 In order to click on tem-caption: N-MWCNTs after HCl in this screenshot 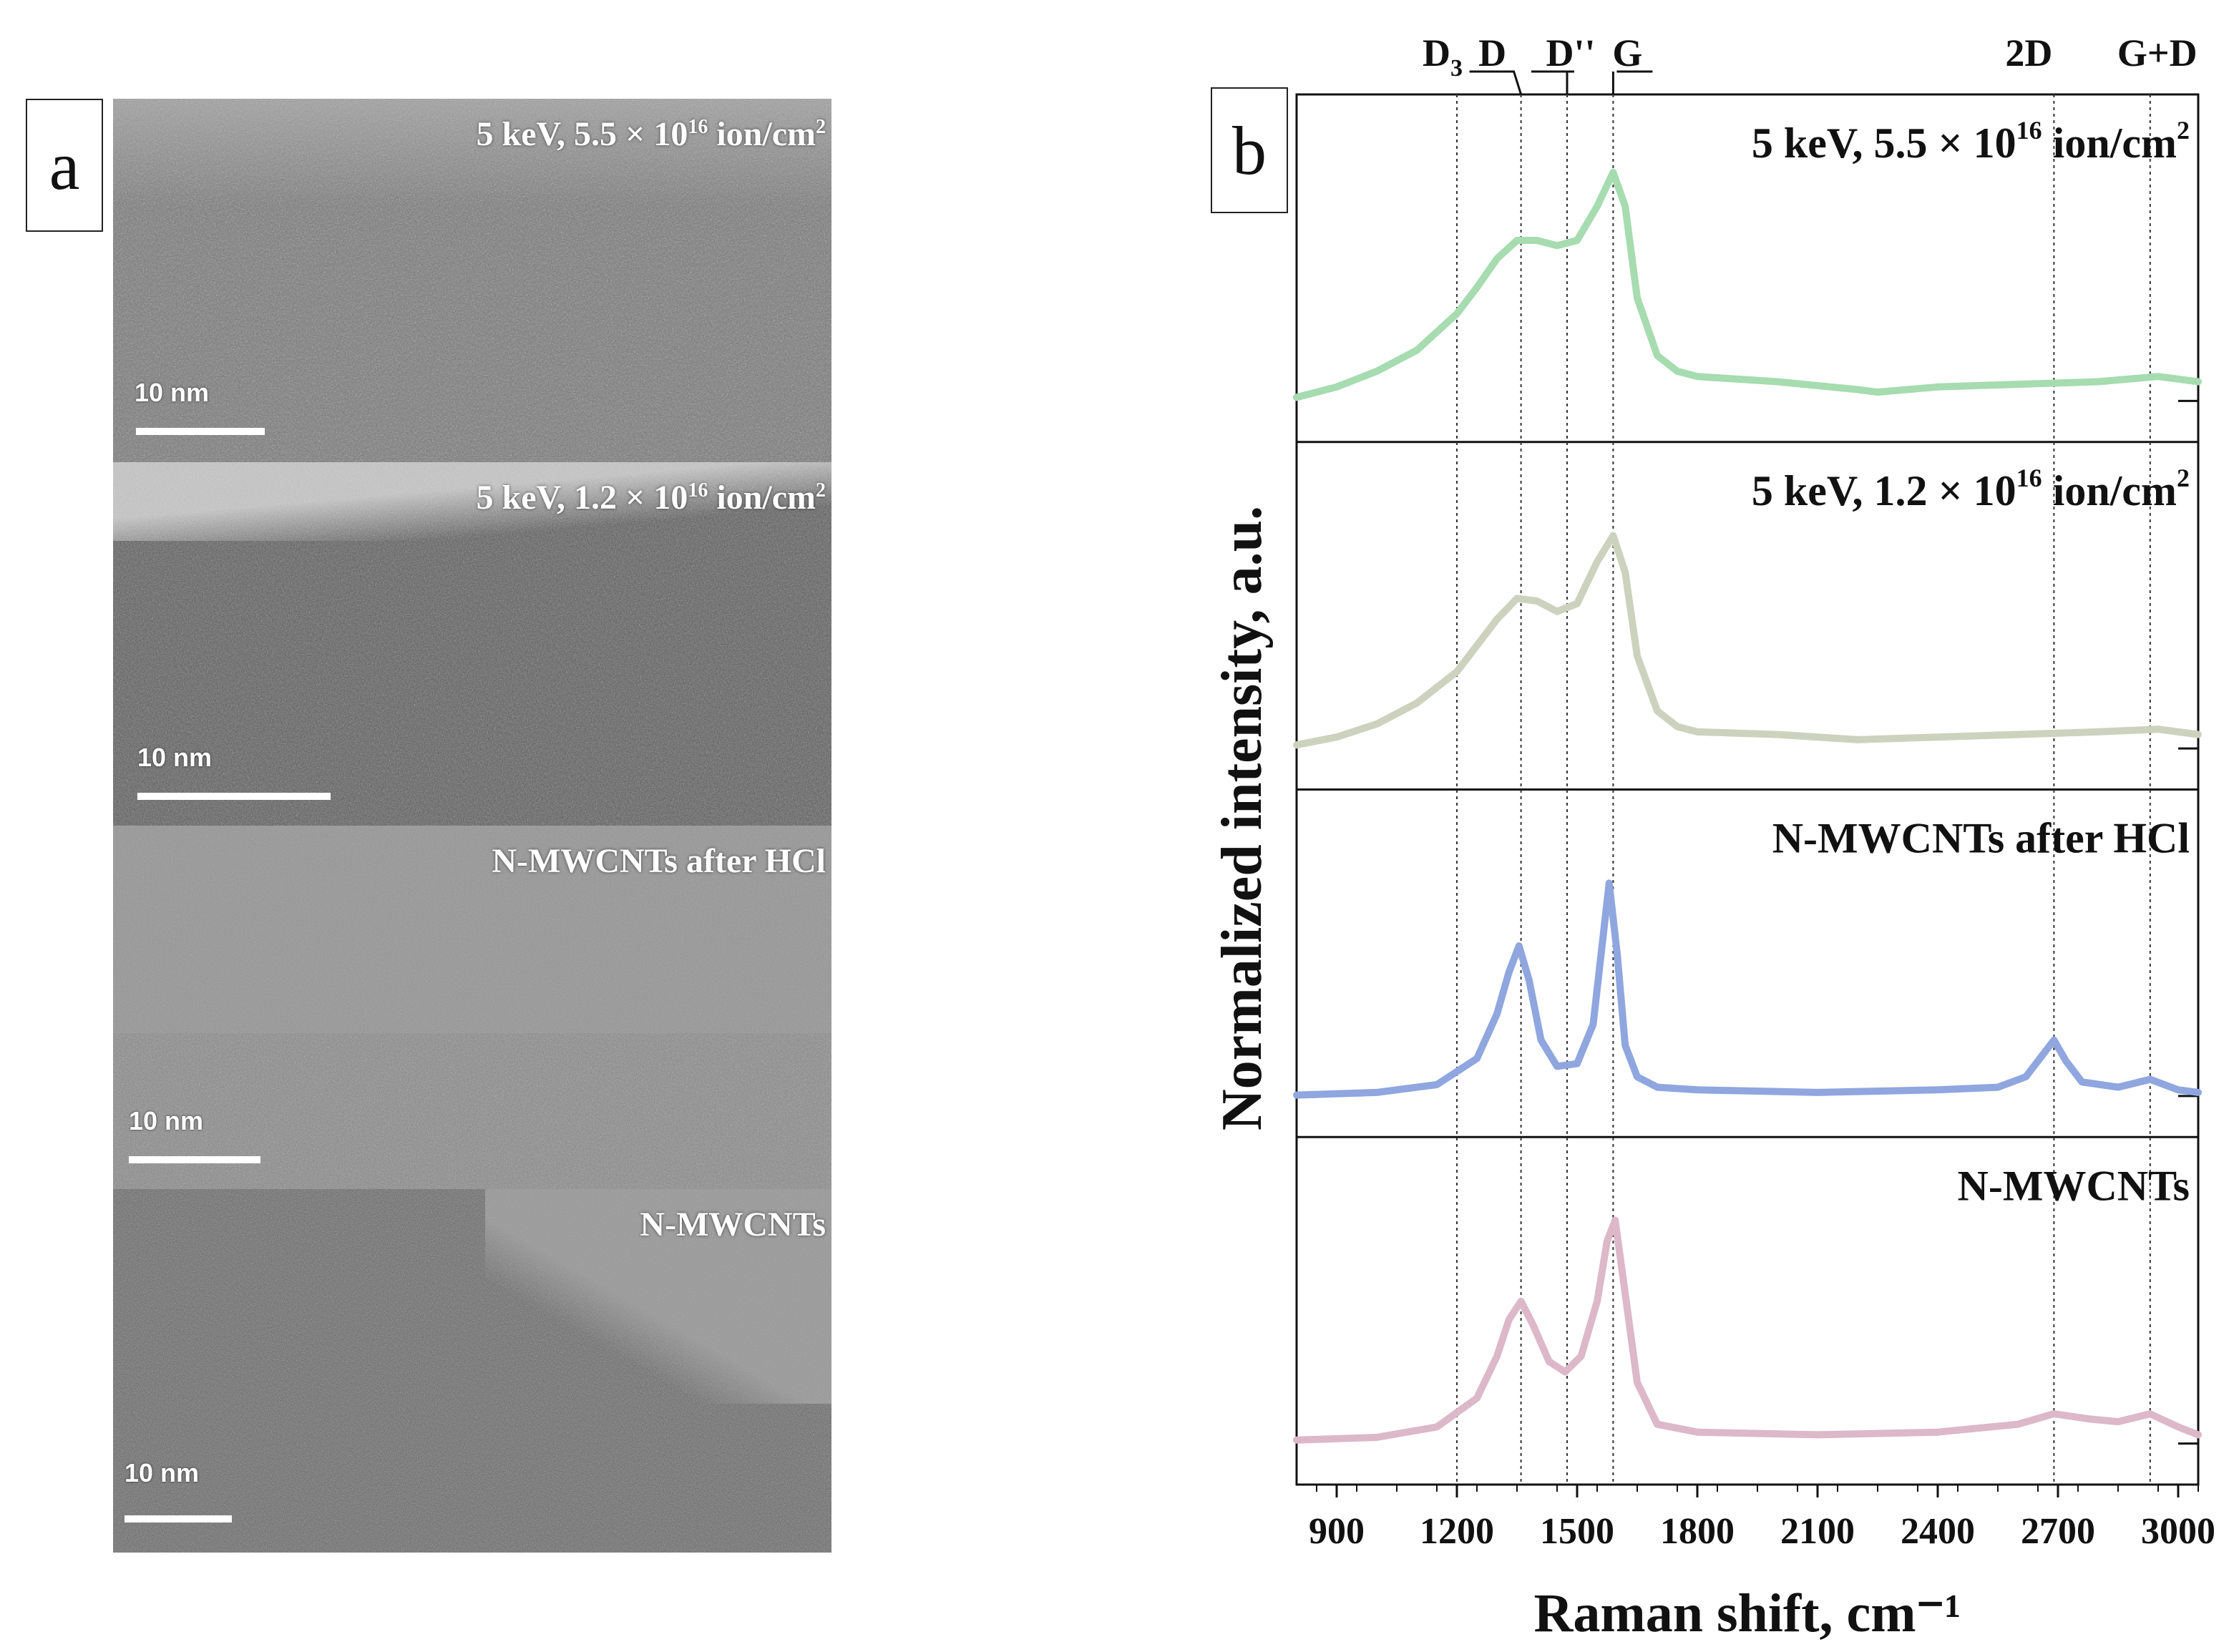, I will do `click(659, 861)`.